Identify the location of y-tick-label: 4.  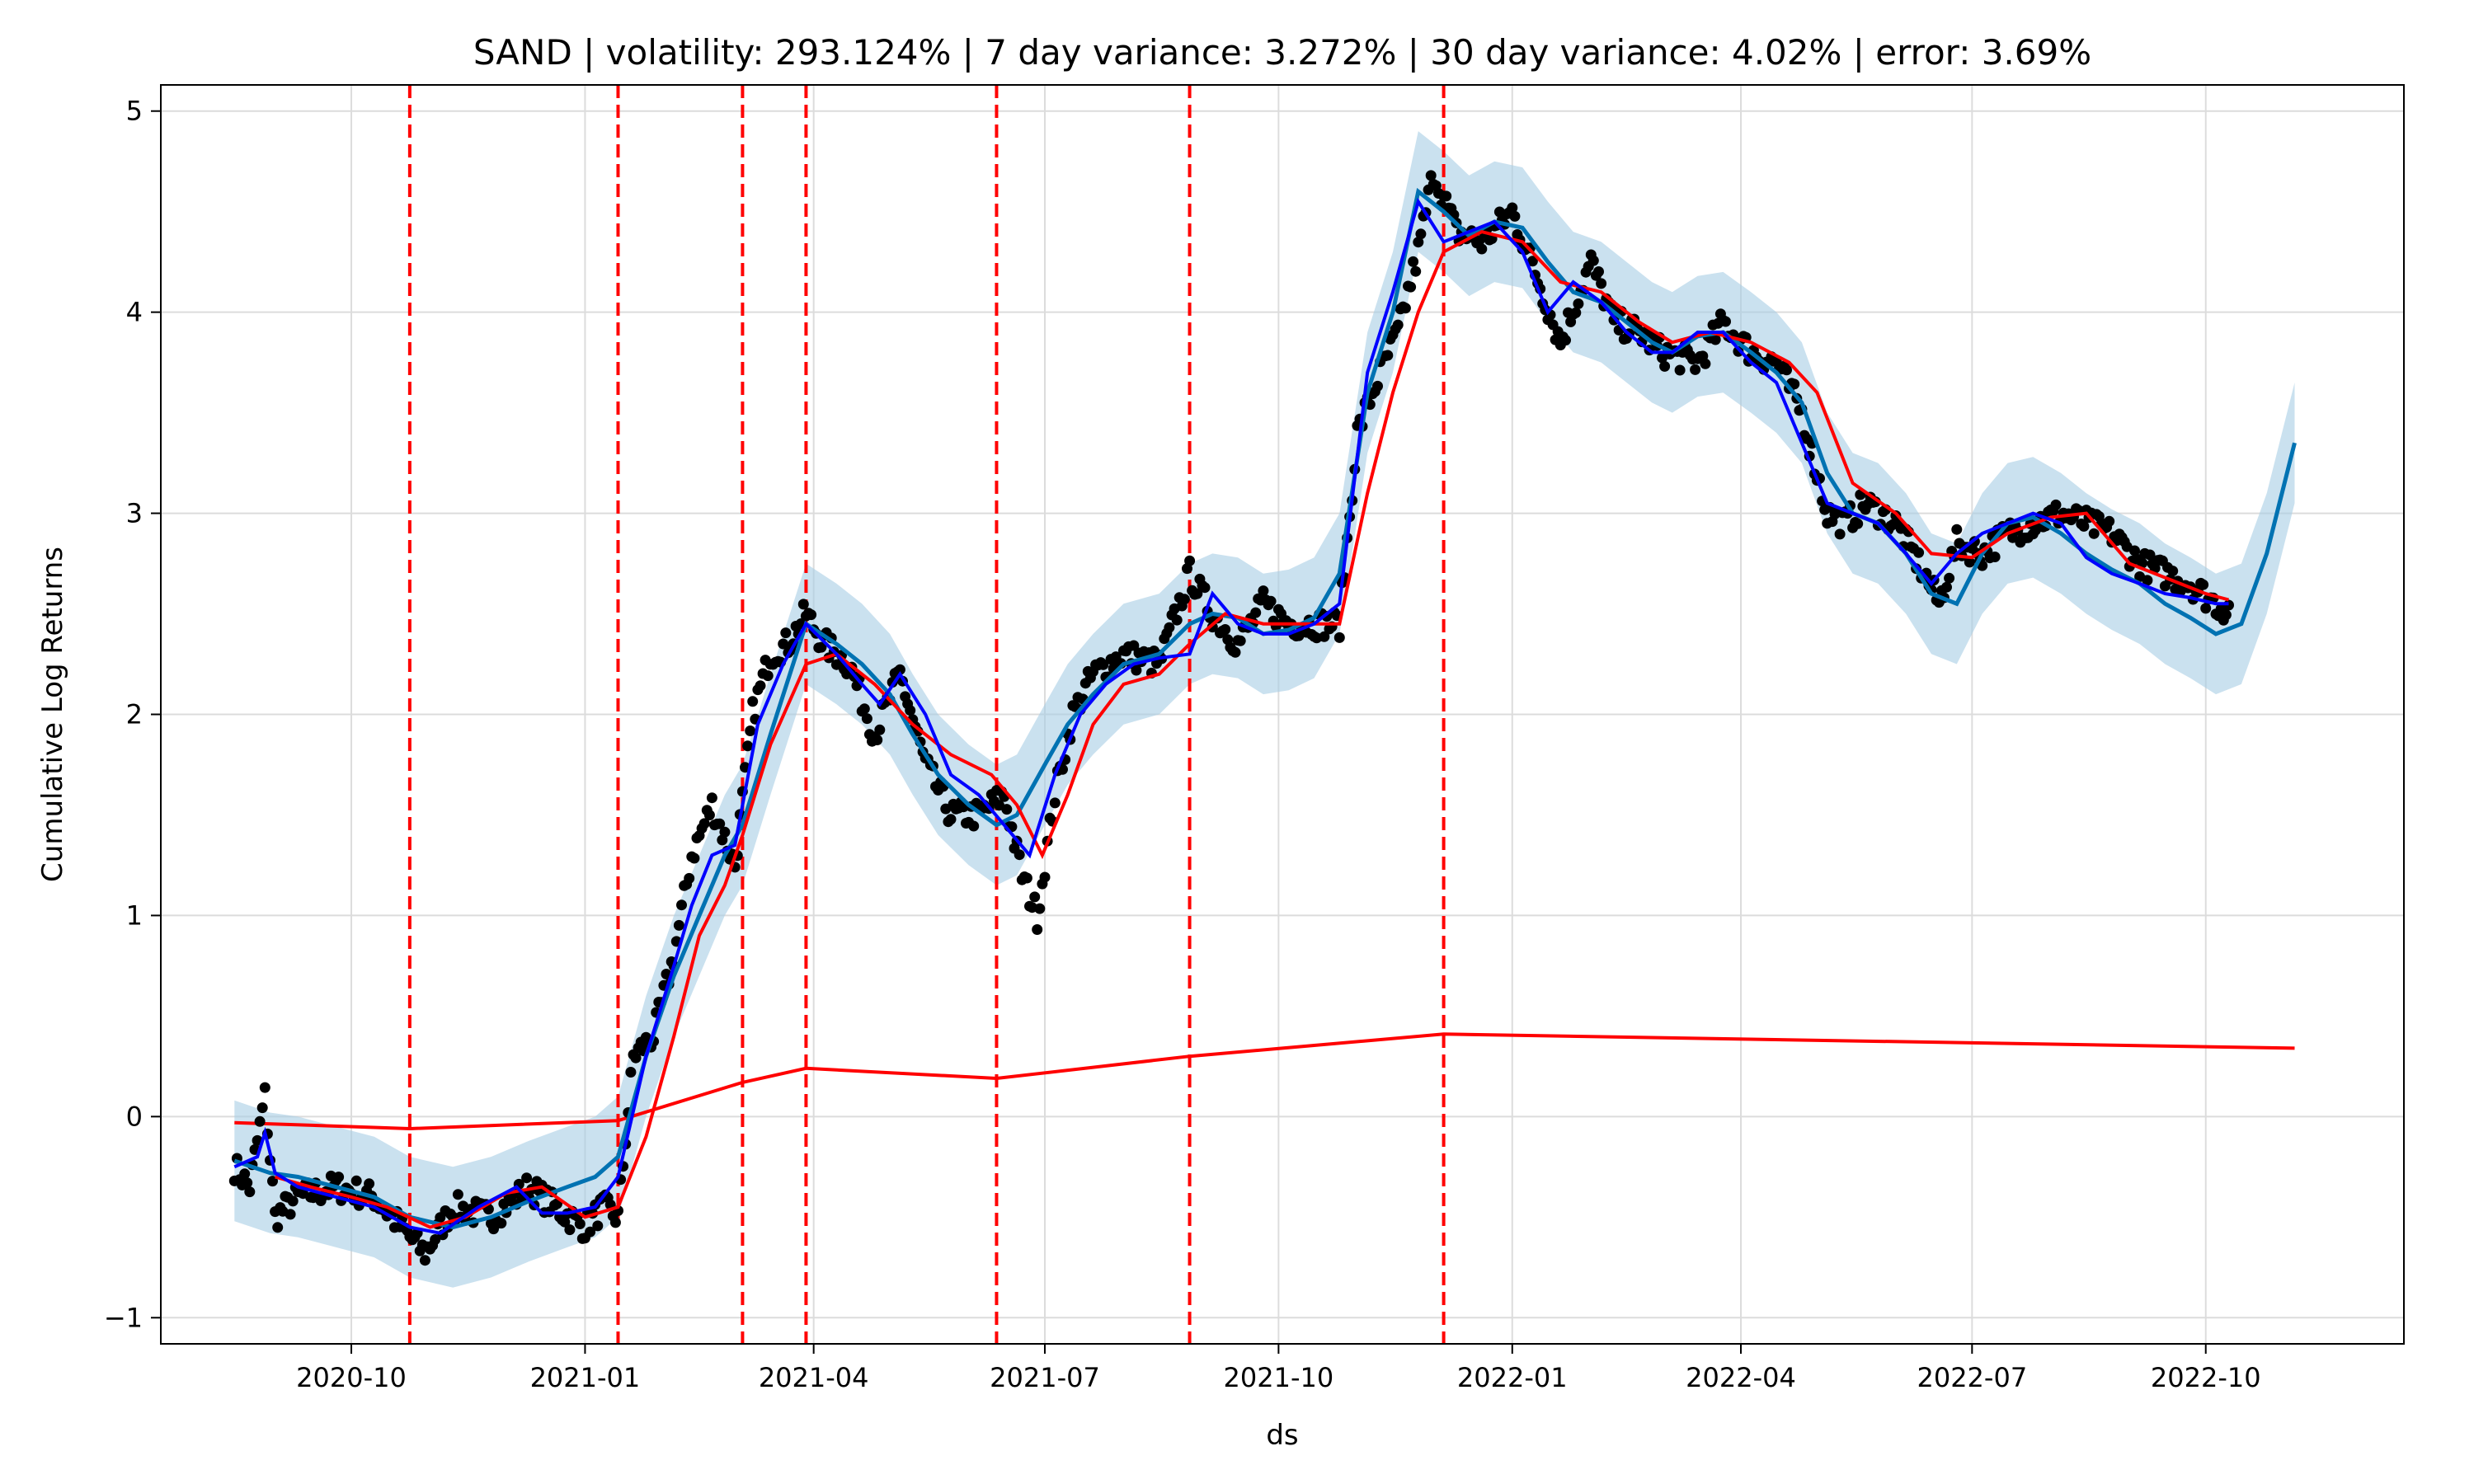
(134, 312).